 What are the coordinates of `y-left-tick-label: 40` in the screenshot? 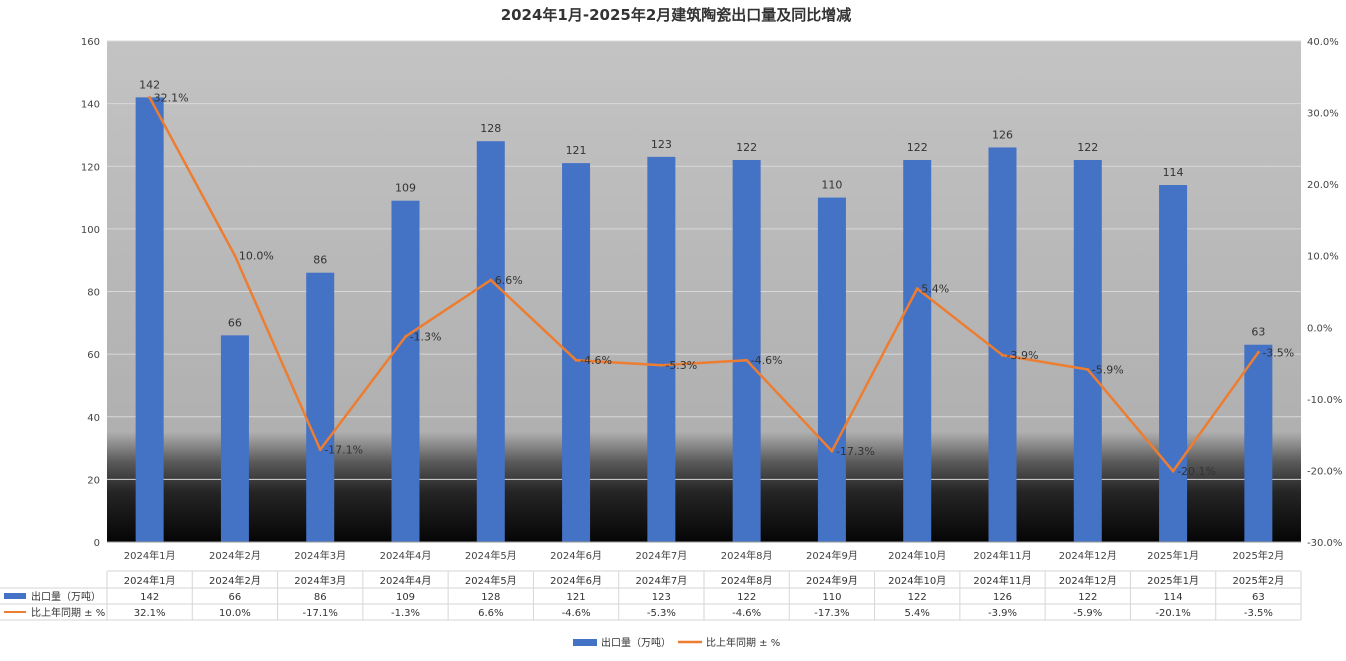 It's located at (93, 418).